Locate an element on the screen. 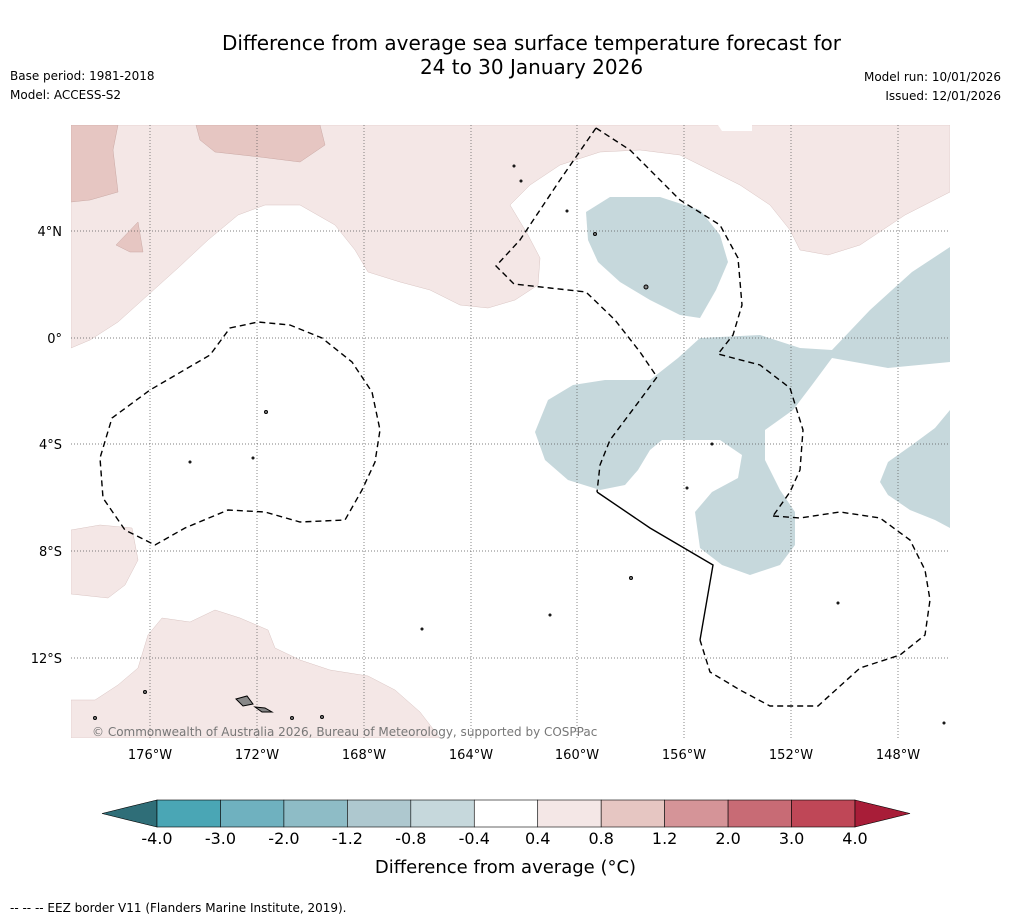 The image size is (1011, 919). colorbar-tick-label: -4.0 is located at coordinates (156, 838).